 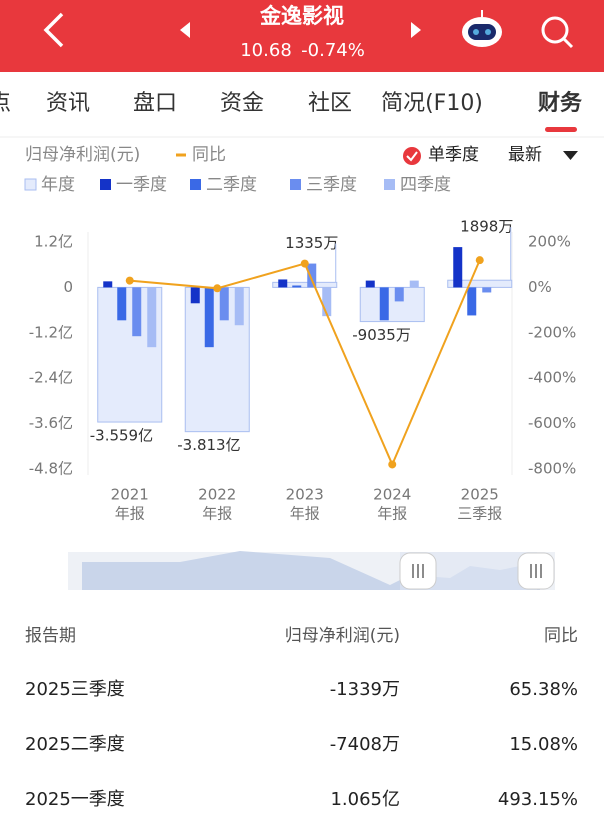 I want to click on yoy-line, so click(x=305, y=363).